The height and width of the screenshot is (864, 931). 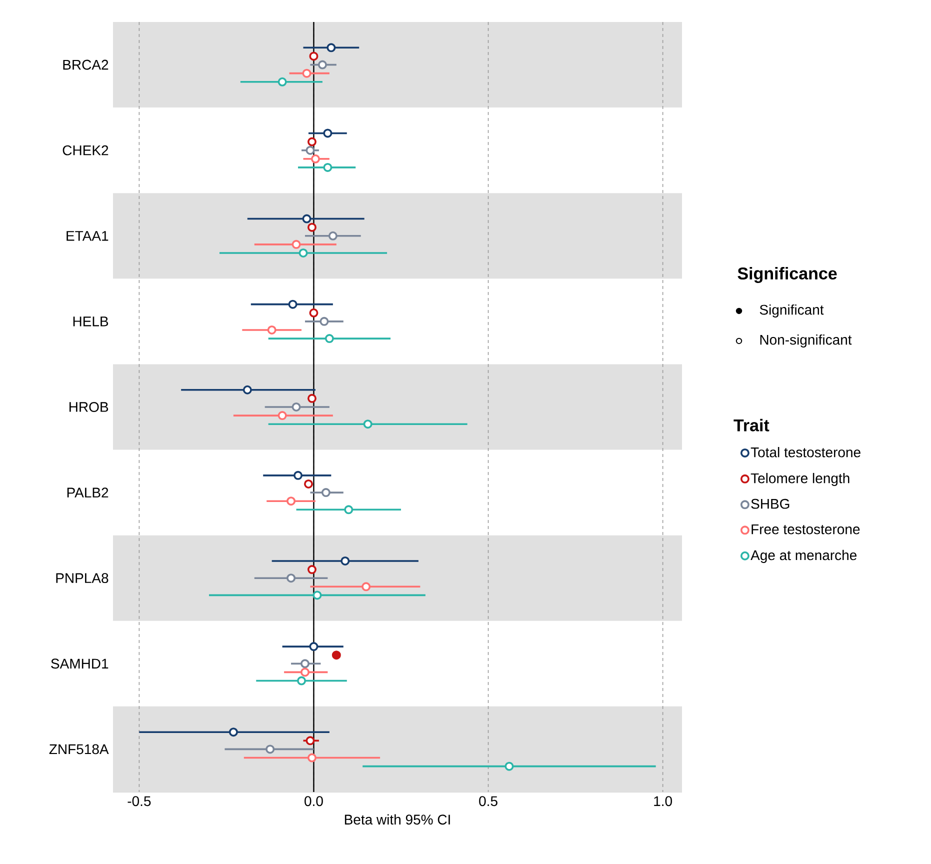 What do you see at coordinates (90, 321) in the screenshot?
I see `y-tick-label: HELB` at bounding box center [90, 321].